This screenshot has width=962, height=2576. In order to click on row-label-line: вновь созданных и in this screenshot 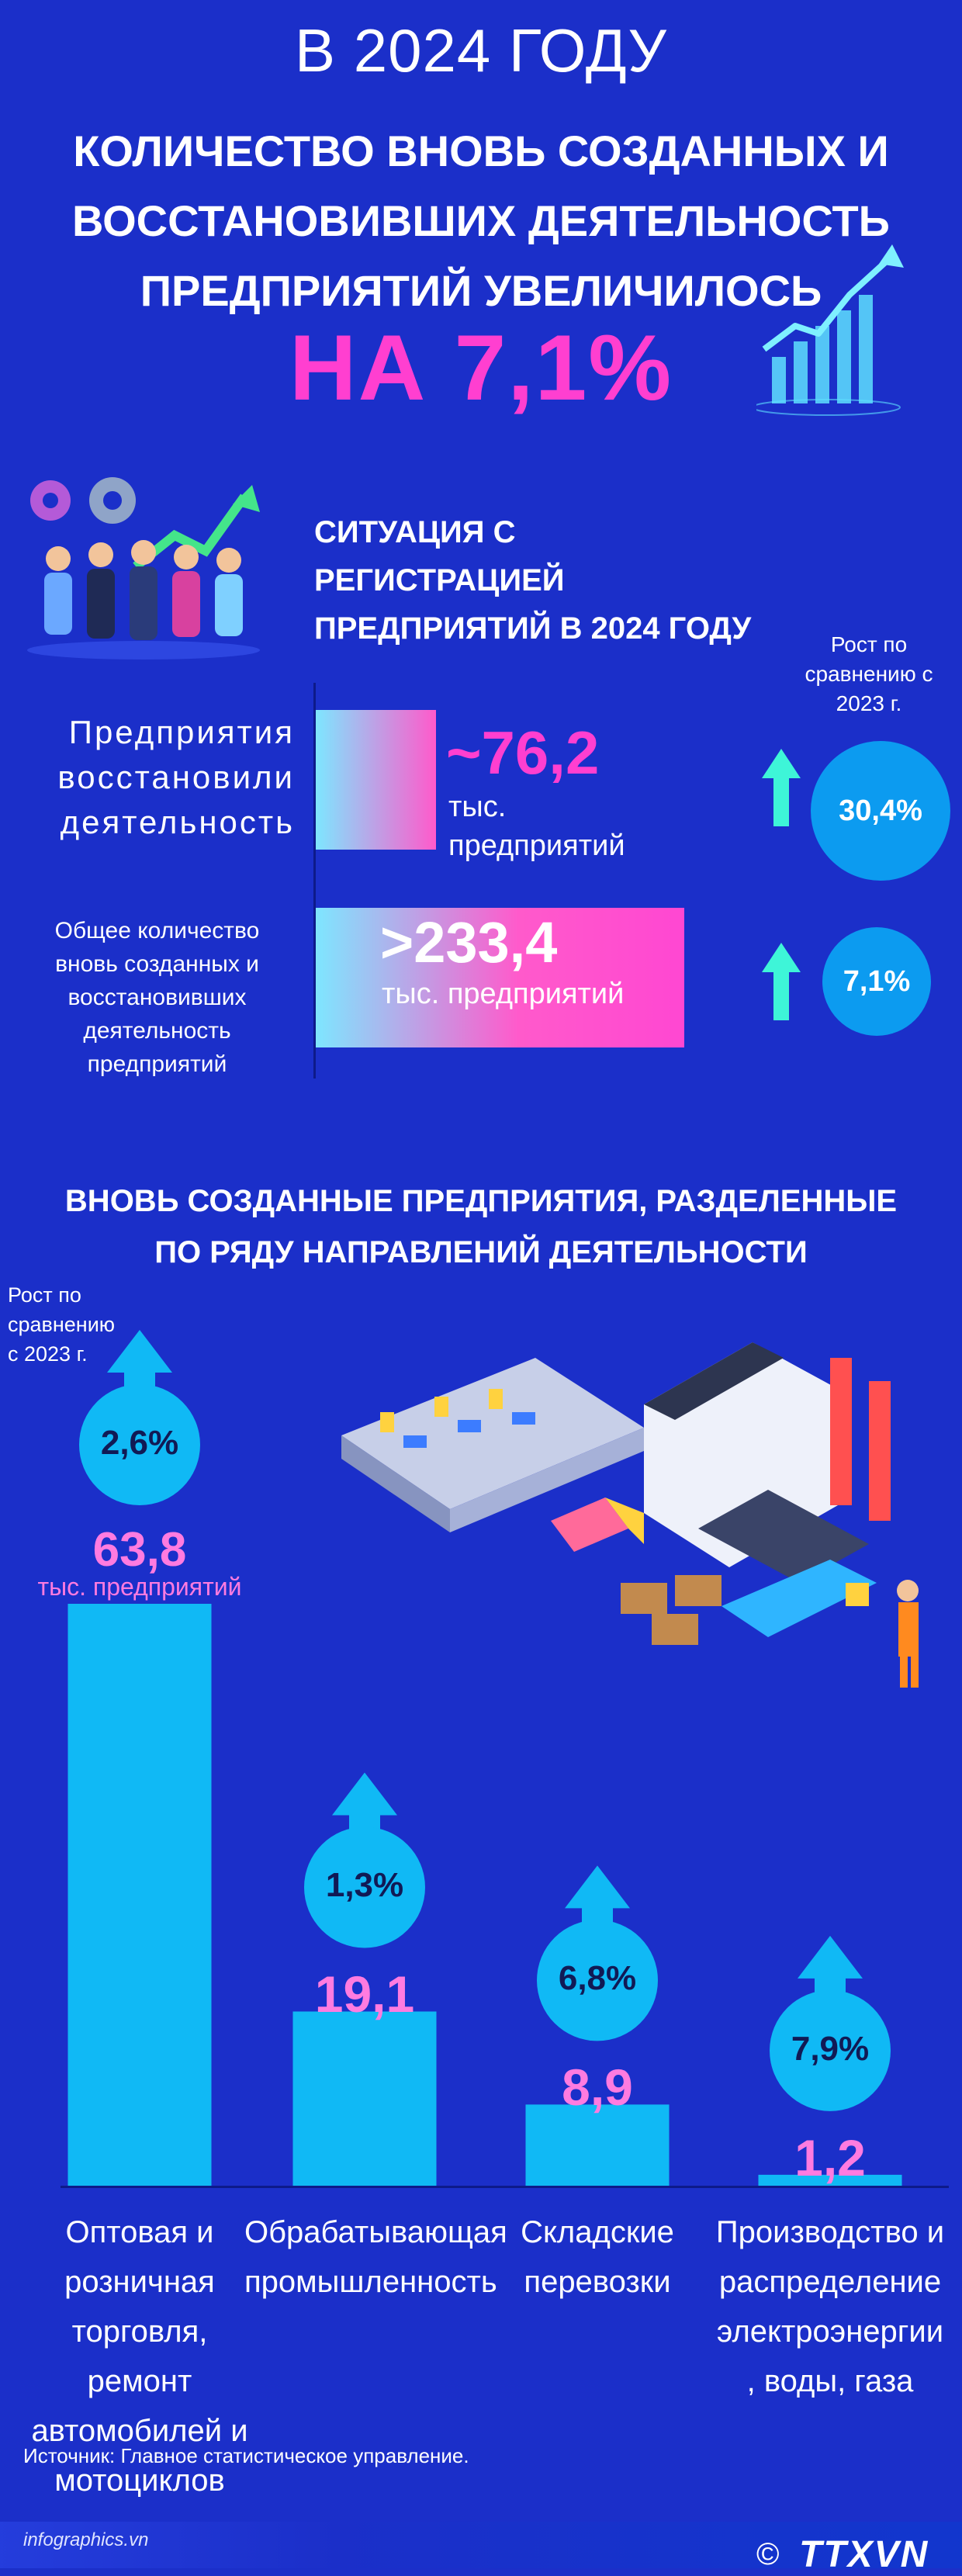, I will do `click(157, 964)`.